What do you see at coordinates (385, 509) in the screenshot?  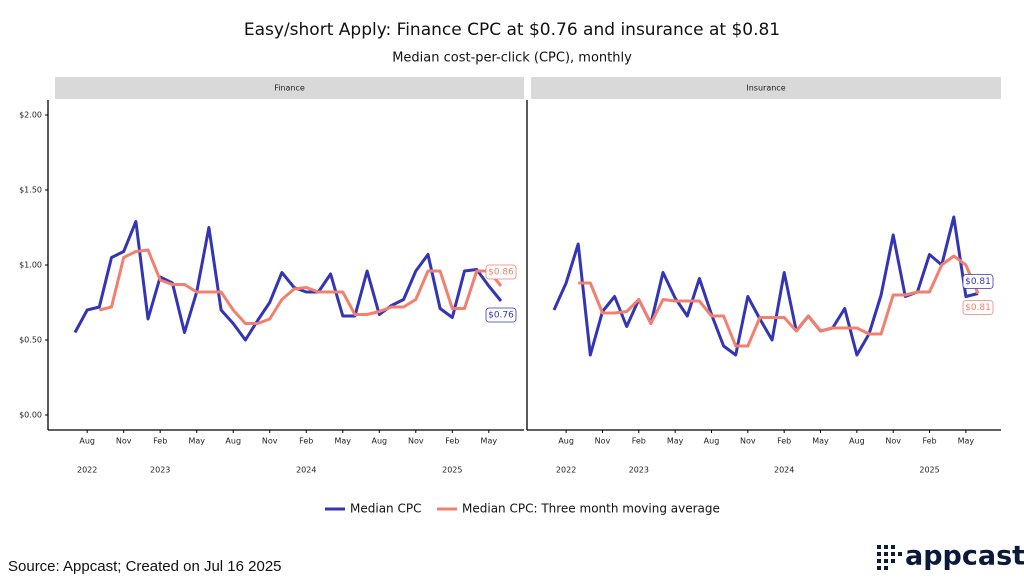 I see `legend-label: Median CPC` at bounding box center [385, 509].